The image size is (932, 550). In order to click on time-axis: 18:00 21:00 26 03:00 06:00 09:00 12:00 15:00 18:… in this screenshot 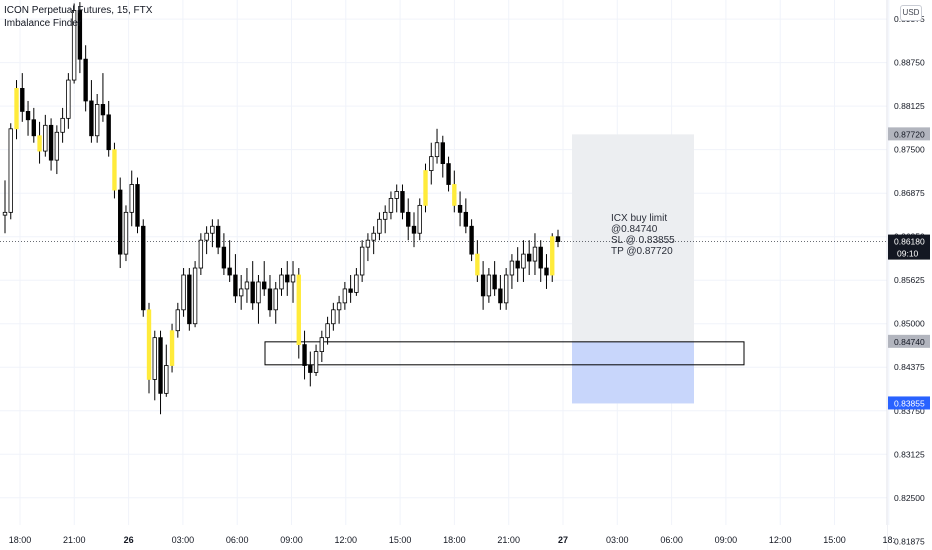, I will do `click(452, 540)`.